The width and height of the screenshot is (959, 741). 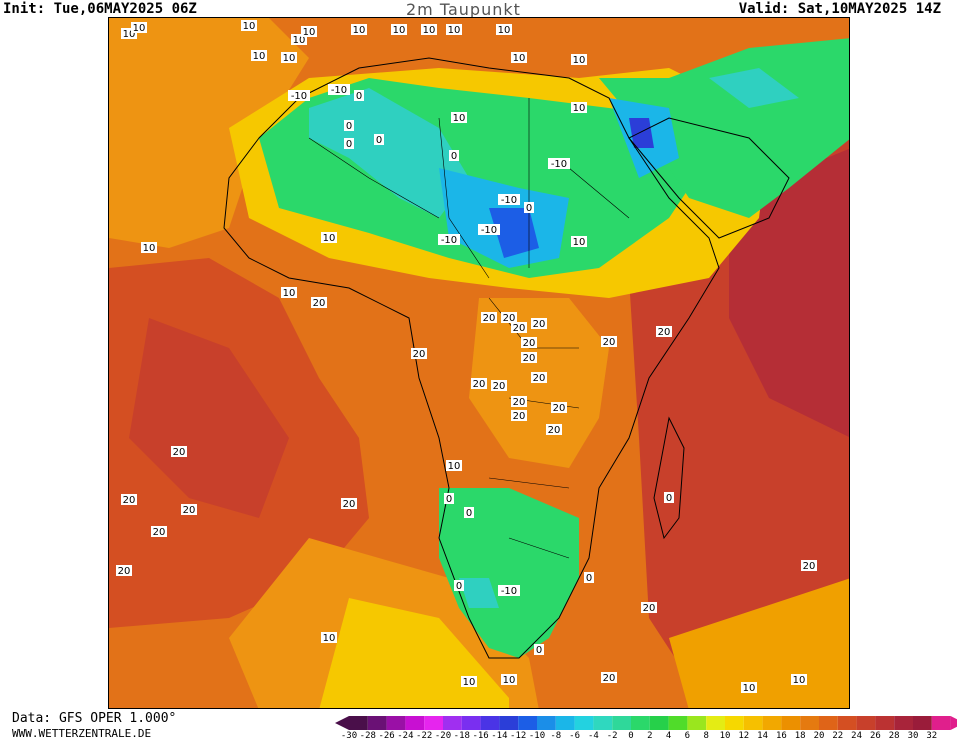 What do you see at coordinates (405, 736) in the screenshot?
I see `legend-tick-label: -24` at bounding box center [405, 736].